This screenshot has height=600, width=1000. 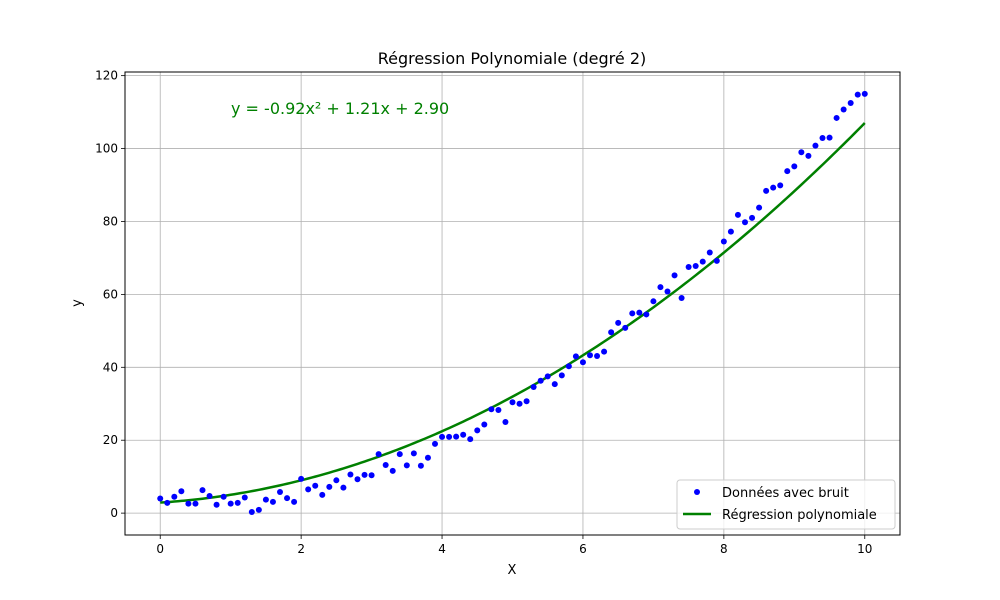 I want to click on y-axis-label: y, so click(x=77, y=303).